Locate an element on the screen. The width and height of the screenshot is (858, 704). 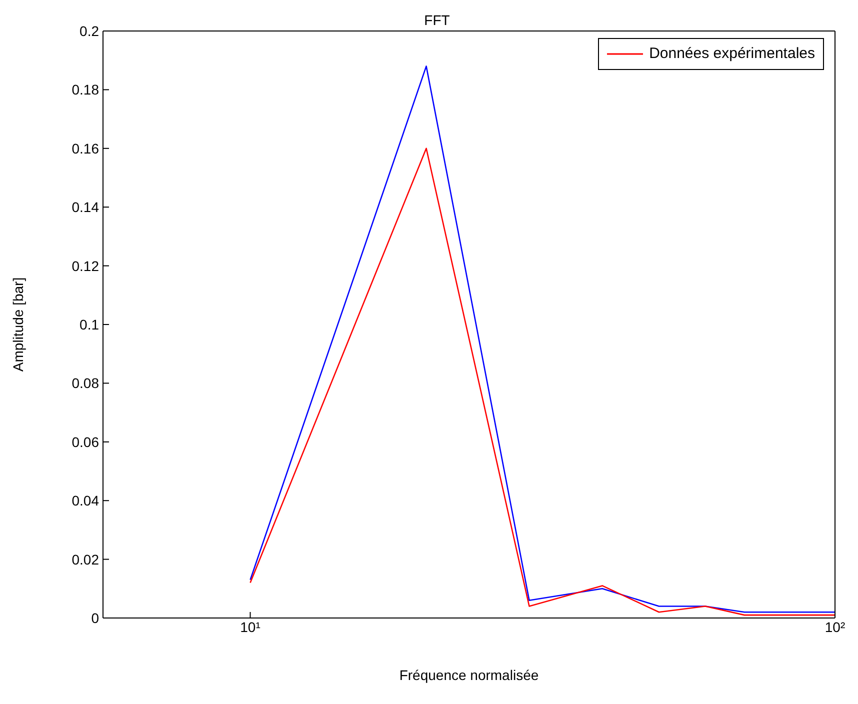
y-tick-label: 0 is located at coordinates (95, 618).